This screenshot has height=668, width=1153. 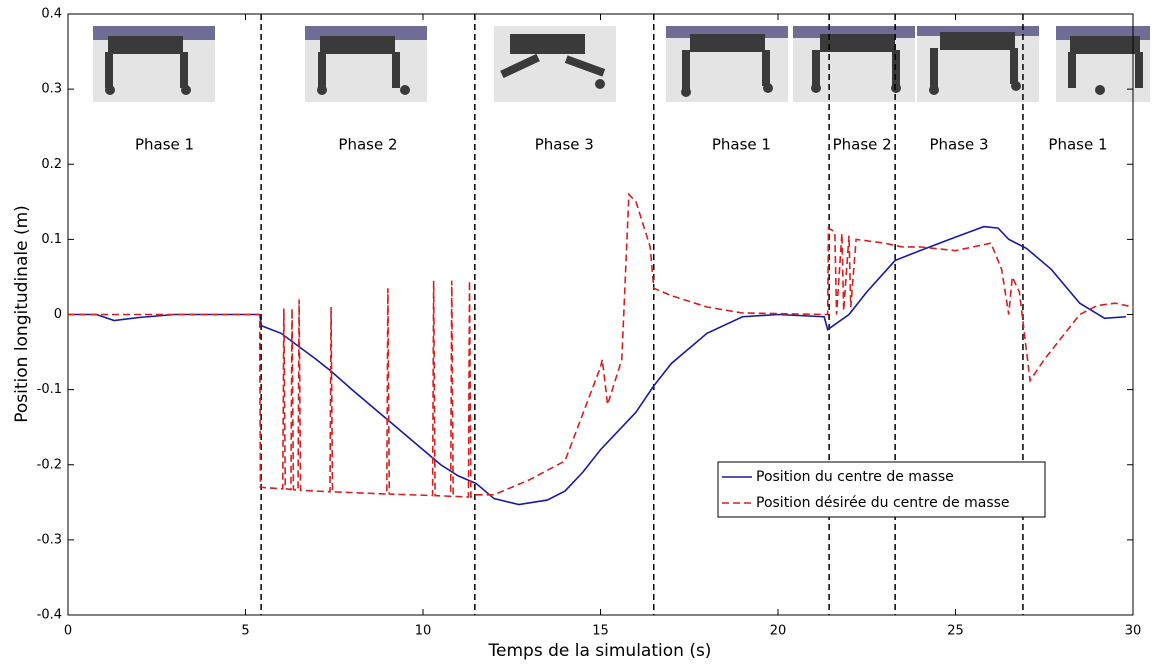 I want to click on y-tick-label: -0.4, so click(x=49, y=615).